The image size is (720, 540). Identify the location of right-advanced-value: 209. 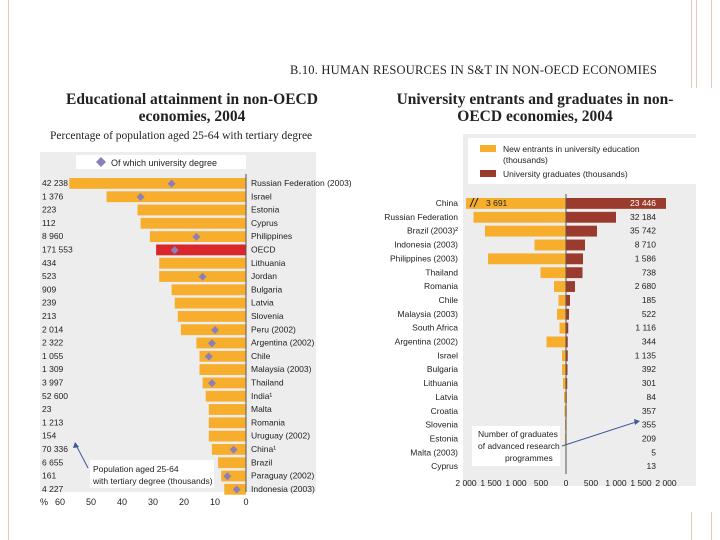
(649, 438).